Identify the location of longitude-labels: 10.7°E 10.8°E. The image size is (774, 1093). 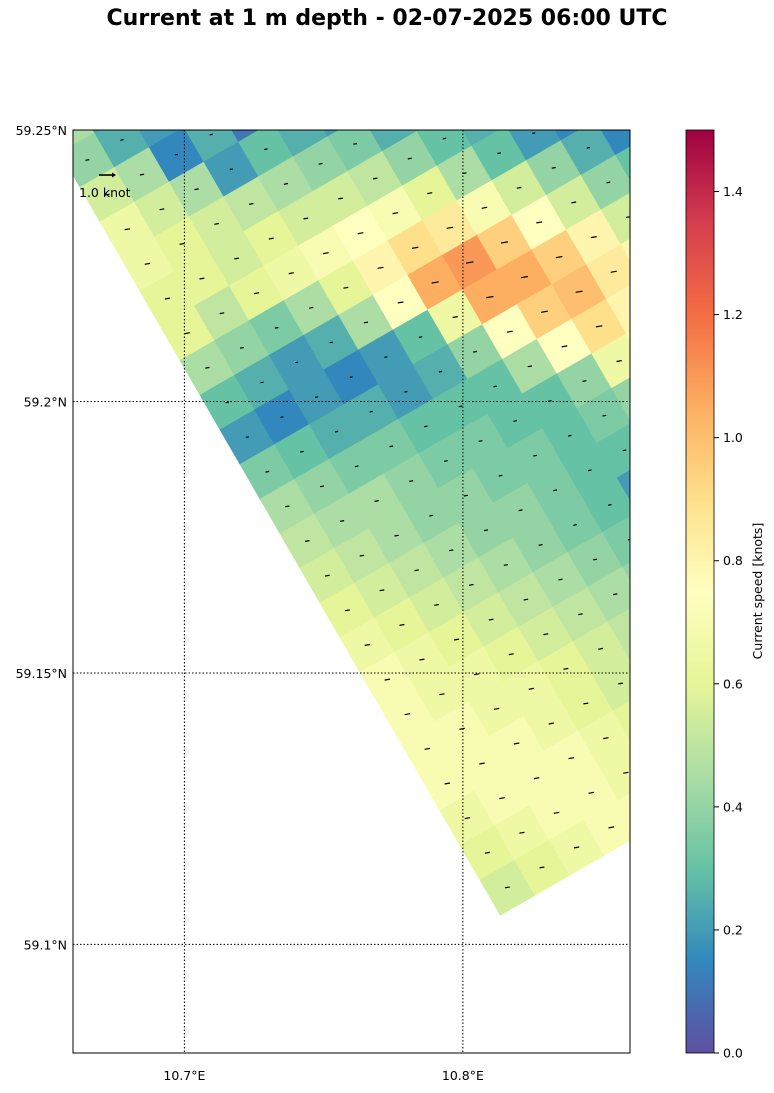
(323, 1075).